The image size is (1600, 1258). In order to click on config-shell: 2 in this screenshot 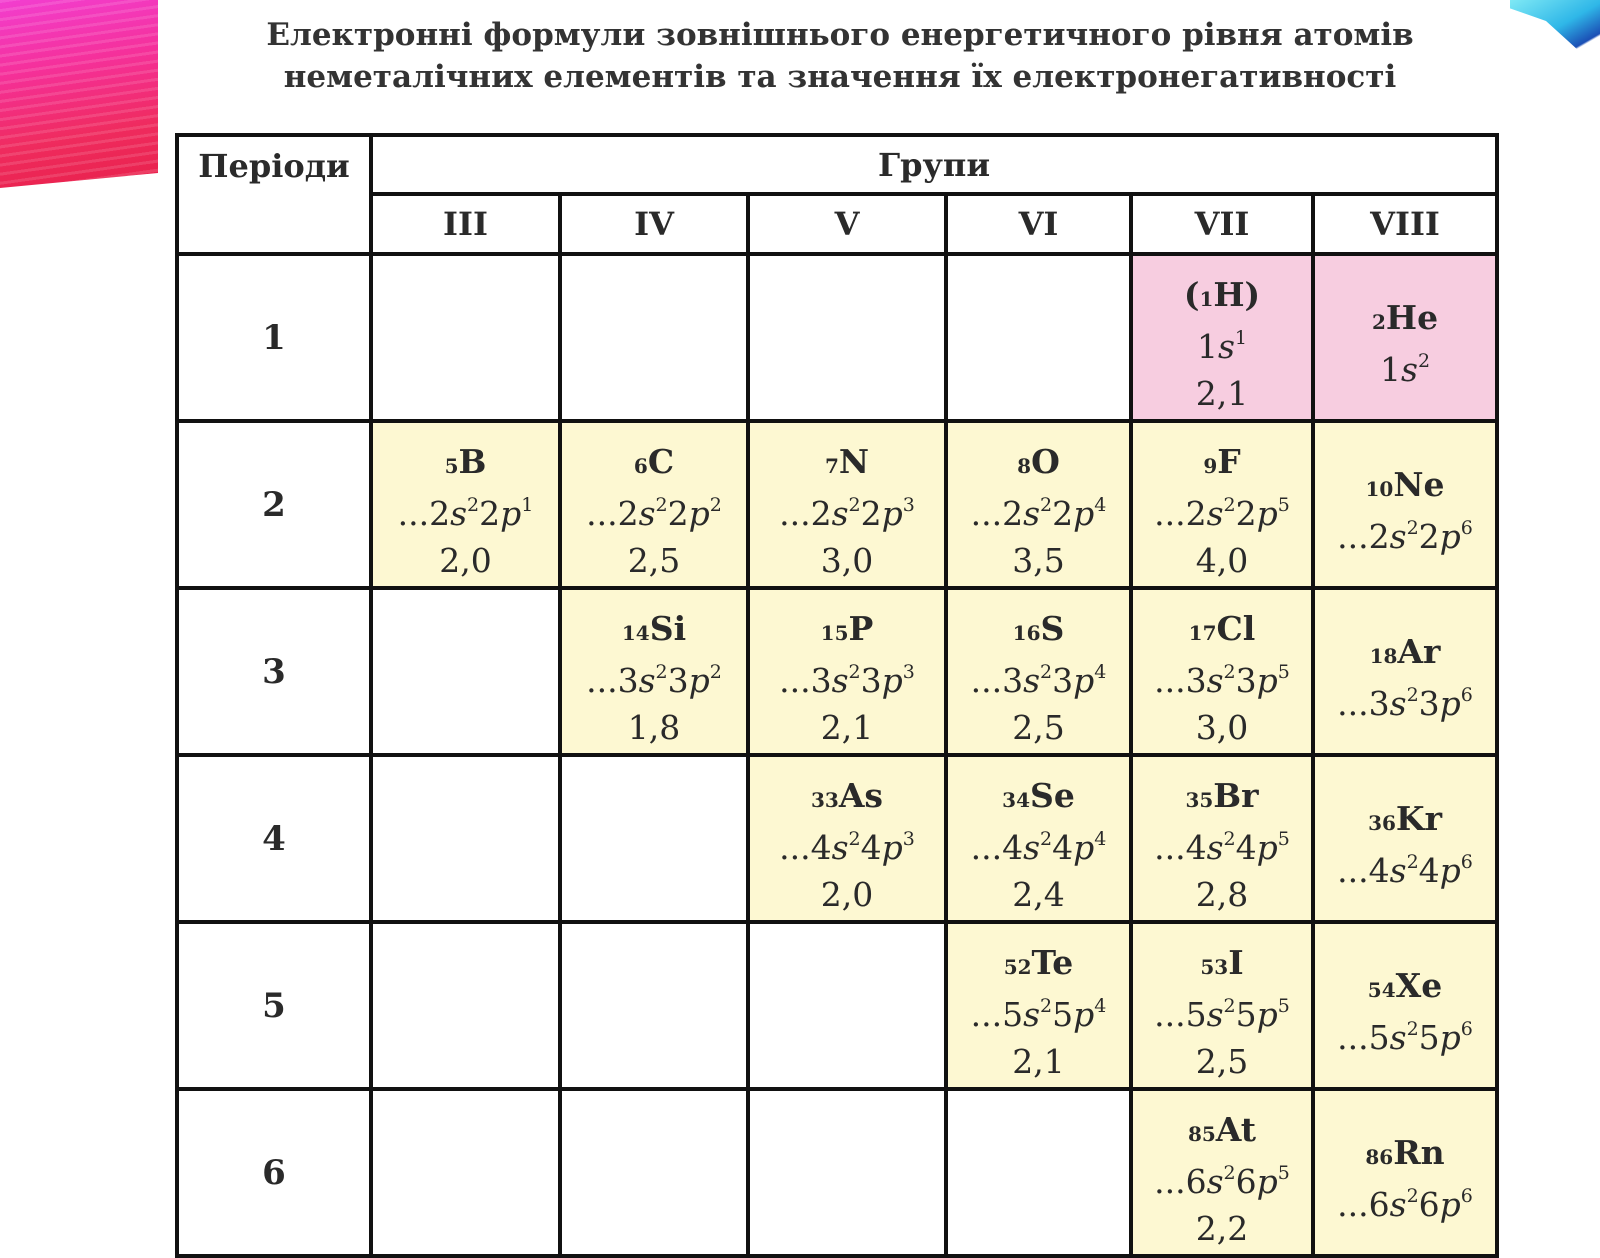, I will do `click(1063, 513)`.